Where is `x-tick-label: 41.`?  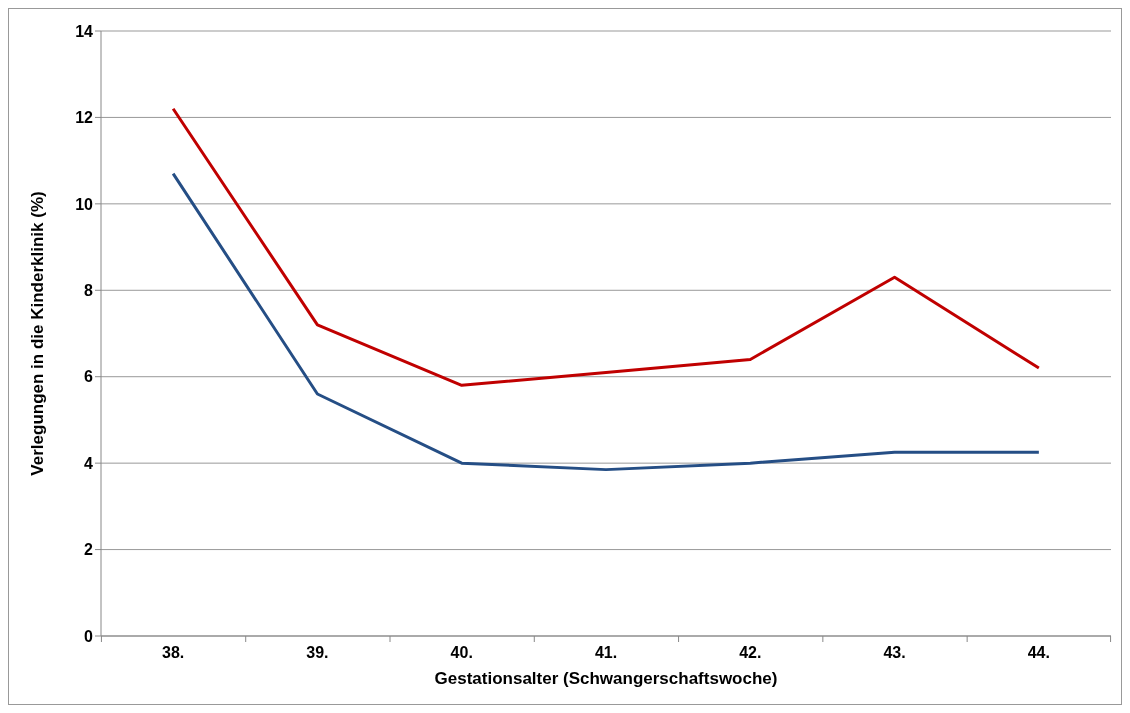
x-tick-label: 41. is located at coordinates (606, 652).